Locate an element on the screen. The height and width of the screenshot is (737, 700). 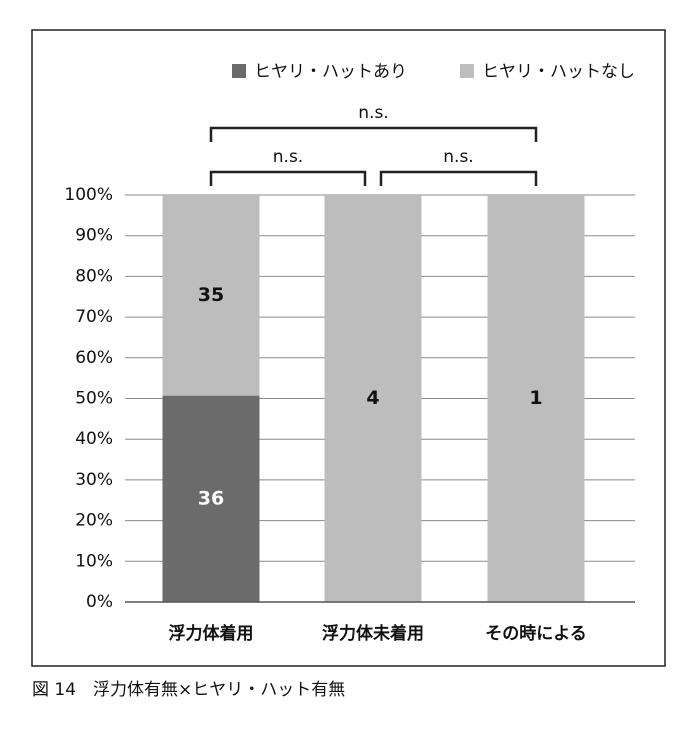
y-tick-label: 10% is located at coordinates (94, 561).